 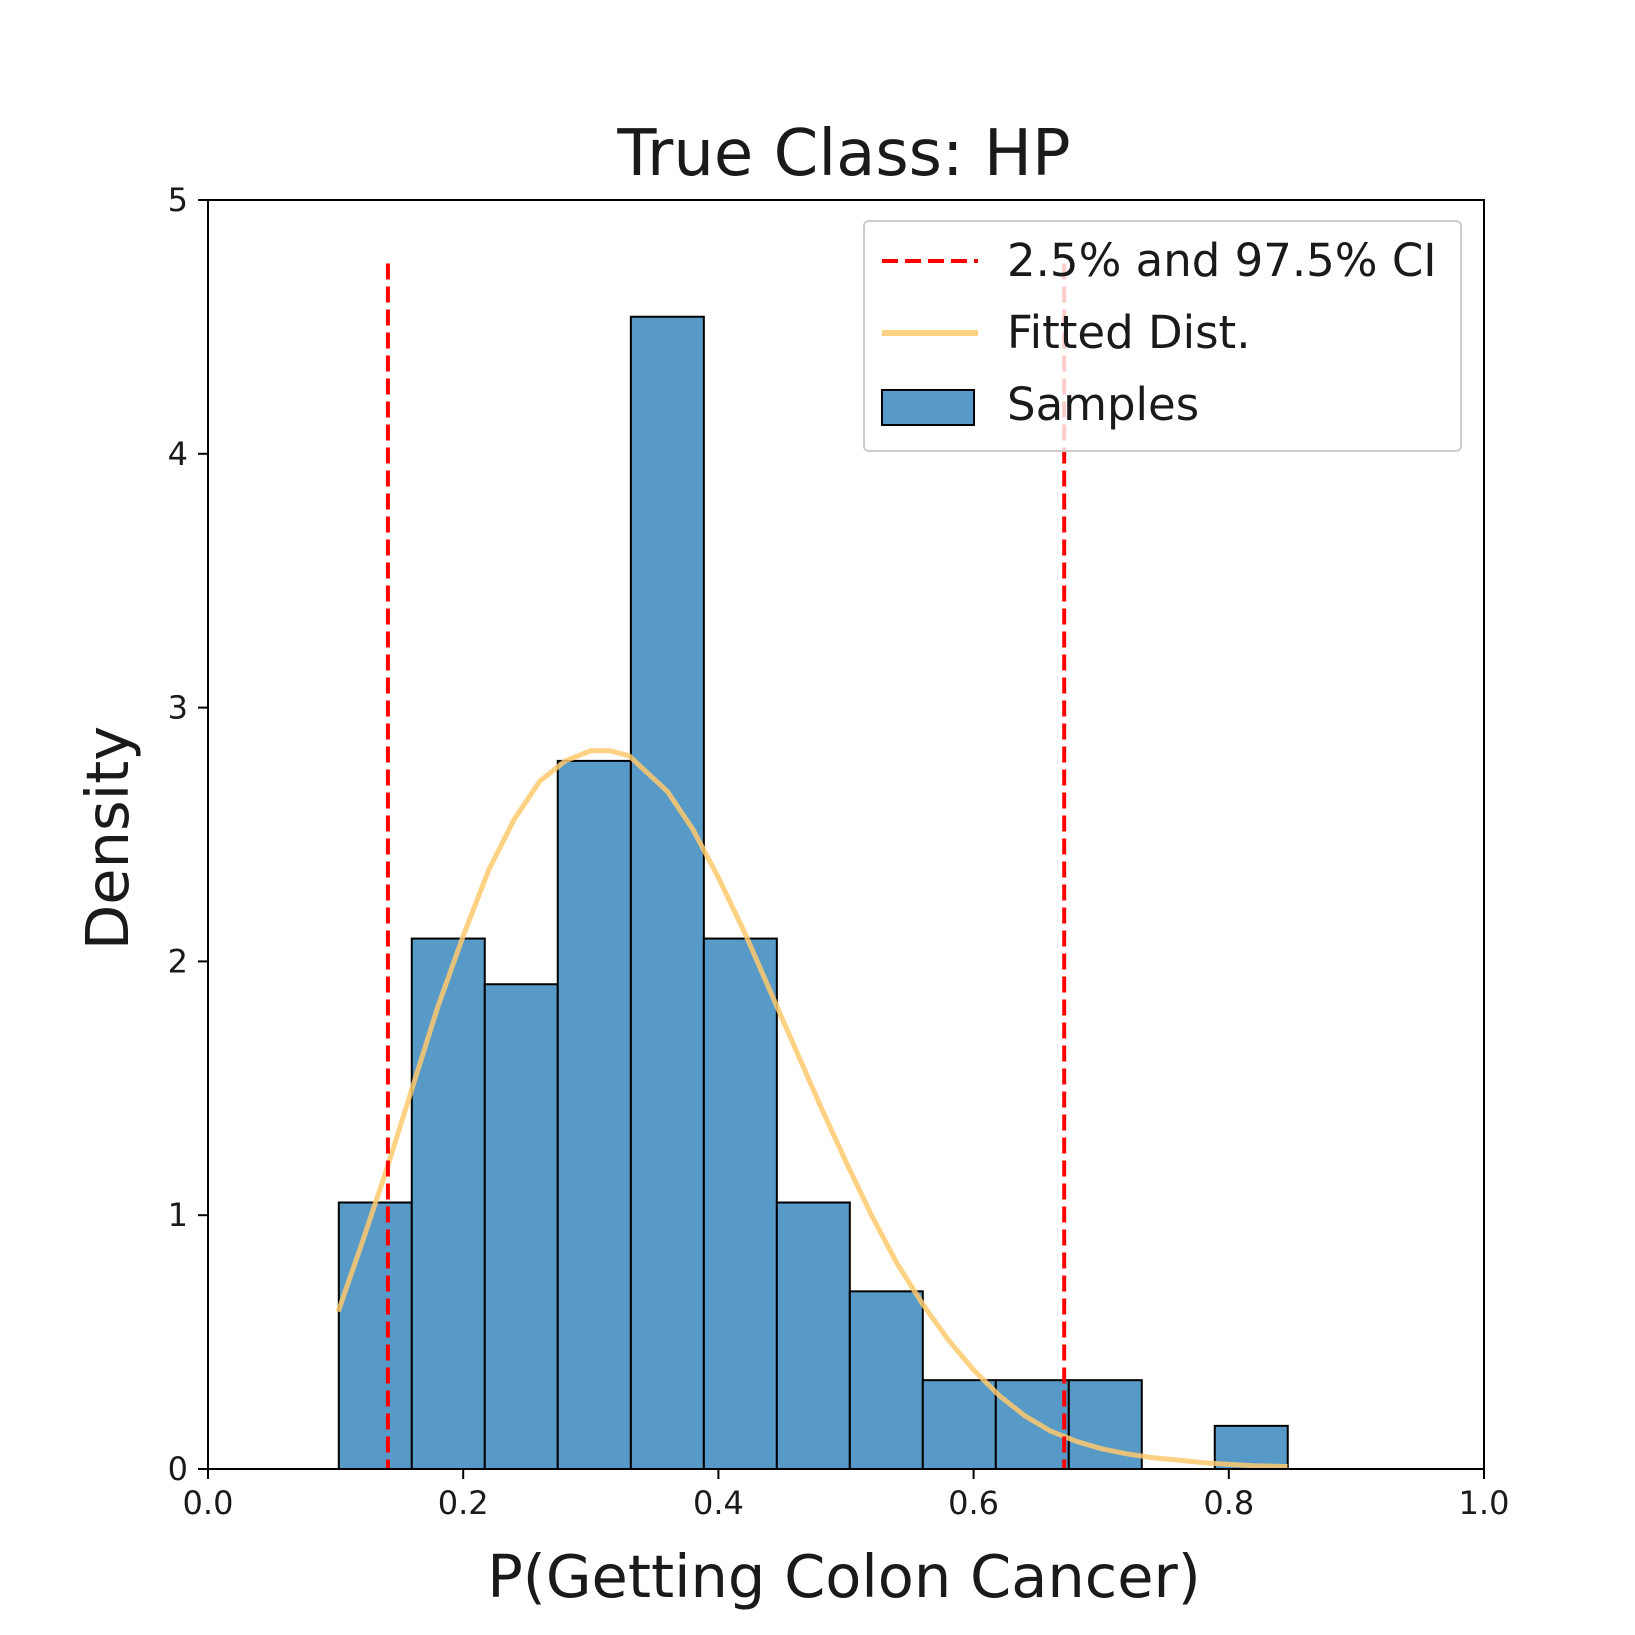 What do you see at coordinates (1129, 332) in the screenshot?
I see `legend-fitted-label: Fitted Dist.` at bounding box center [1129, 332].